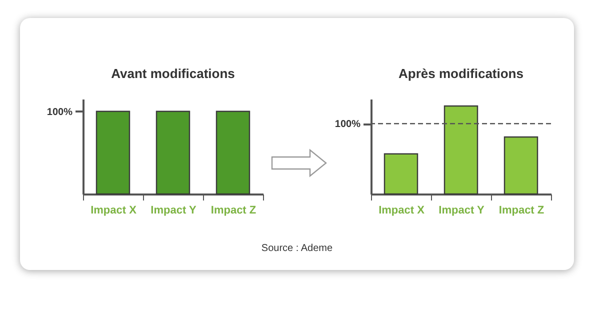  I want to click on chart-title: Avant modifications, so click(173, 73).